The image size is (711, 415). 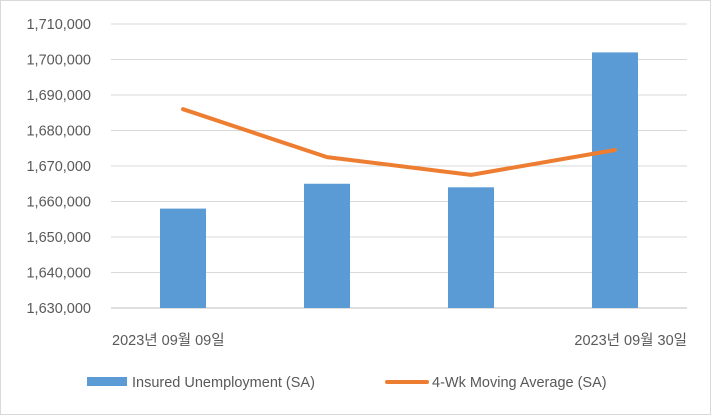 What do you see at coordinates (223, 383) in the screenshot?
I see `legend-label-bar: Insured Unemployment (SA)` at bounding box center [223, 383].